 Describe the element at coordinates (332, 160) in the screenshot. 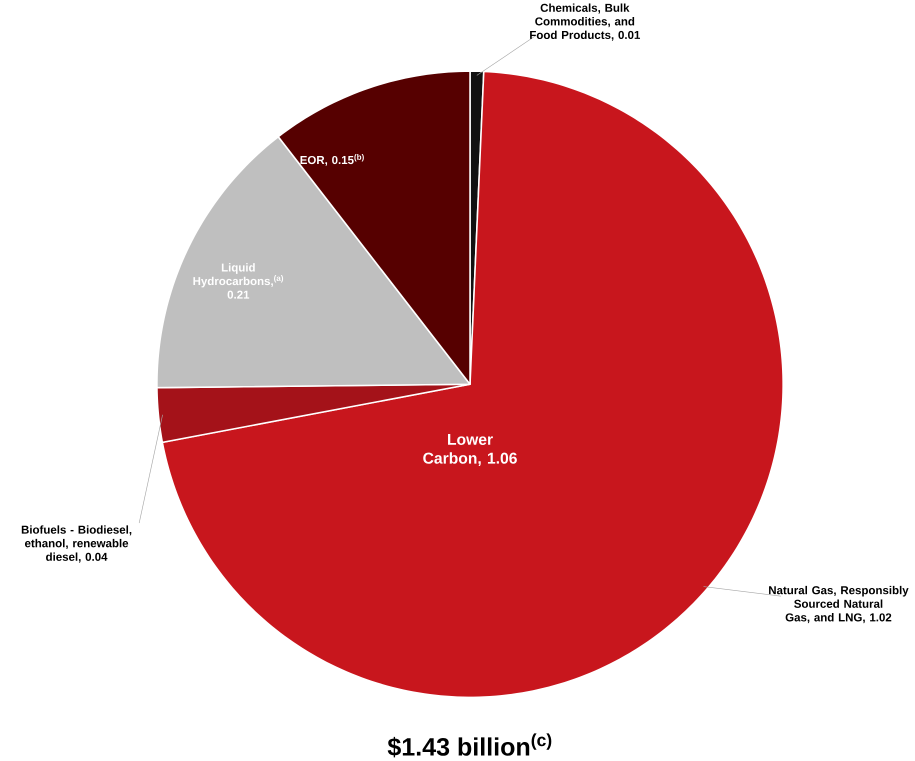

I see `slice-label: EOR, 0.15$^{(b)}$` at that location.